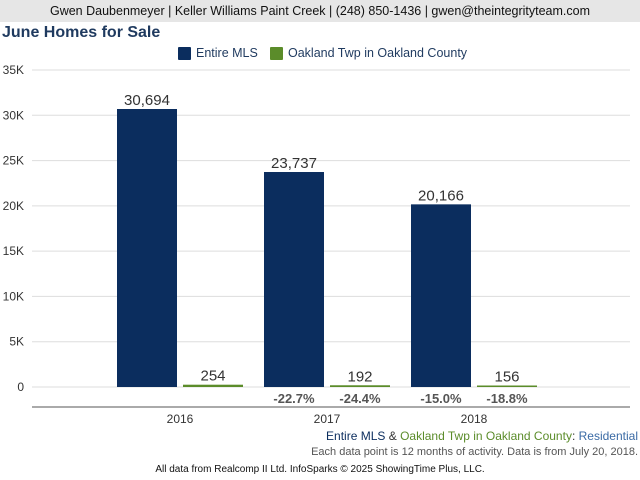 The image size is (640, 480). Describe the element at coordinates (360, 398) in the screenshot. I see `change-label: -24.4%` at that location.